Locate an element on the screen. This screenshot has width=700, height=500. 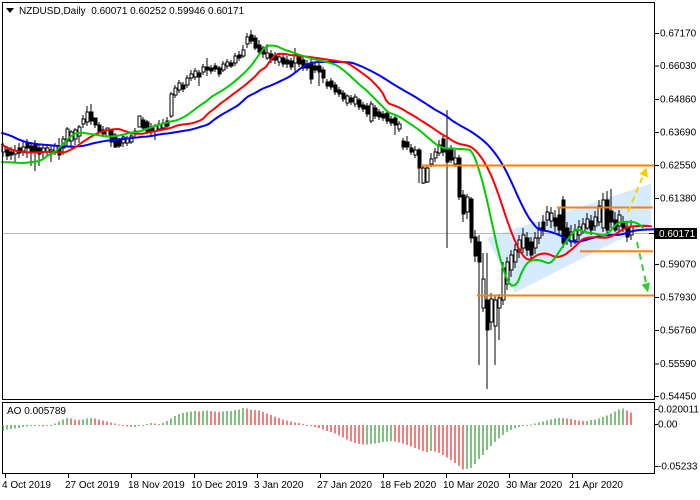
svg-text: 0.64860 is located at coordinates (678, 100).